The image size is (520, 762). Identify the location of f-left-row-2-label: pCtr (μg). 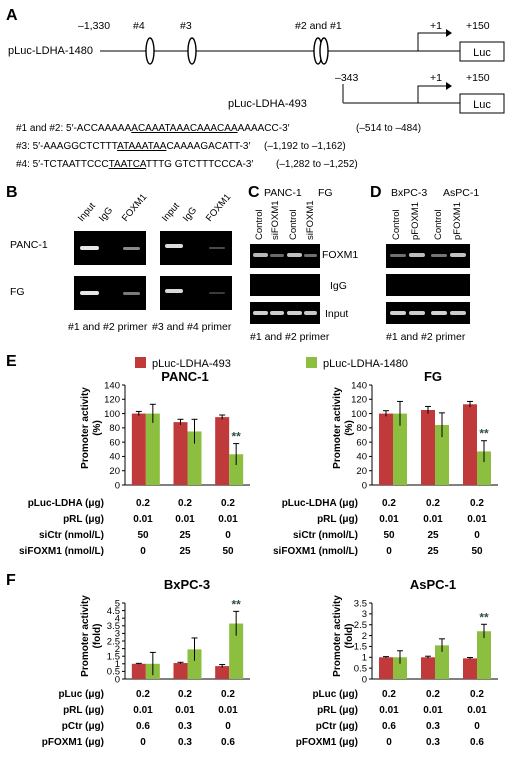
(83, 726).